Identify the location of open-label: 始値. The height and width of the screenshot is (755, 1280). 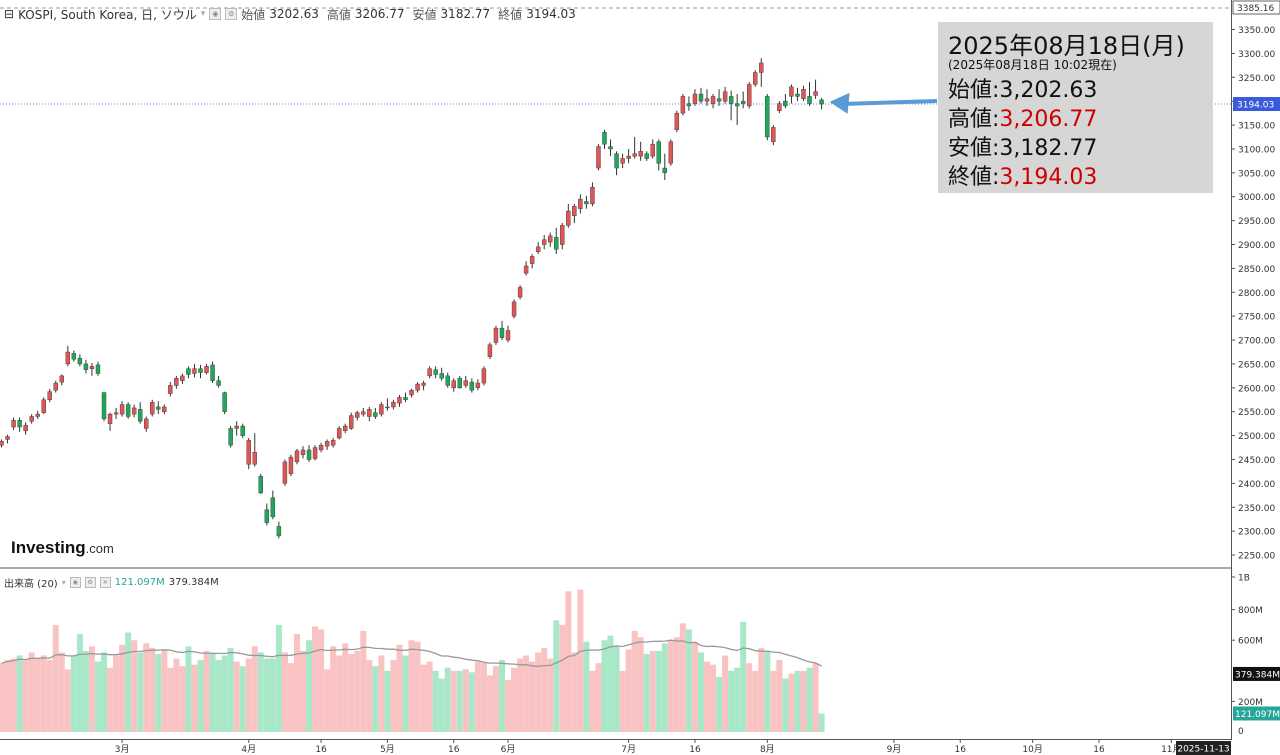
(253, 14).